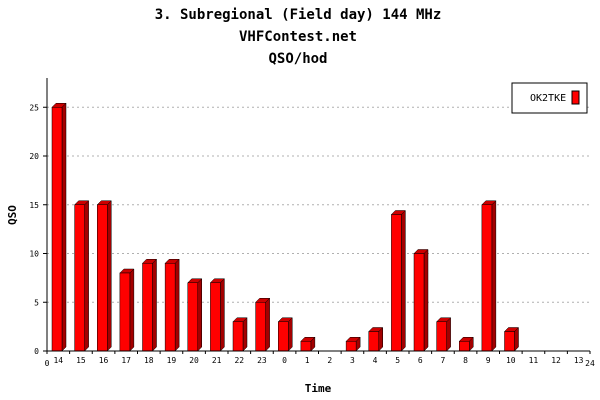 The image size is (600, 400). I want to click on x-tick-label: 23, so click(262, 360).